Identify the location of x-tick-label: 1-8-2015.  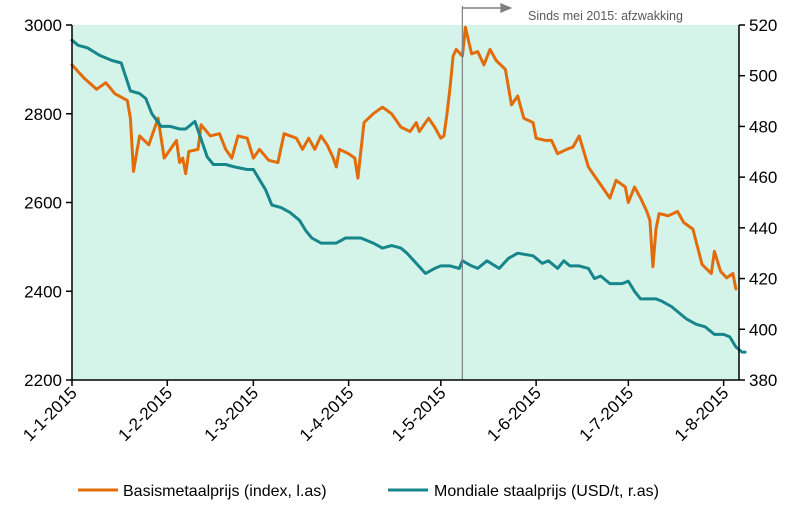
(702, 414).